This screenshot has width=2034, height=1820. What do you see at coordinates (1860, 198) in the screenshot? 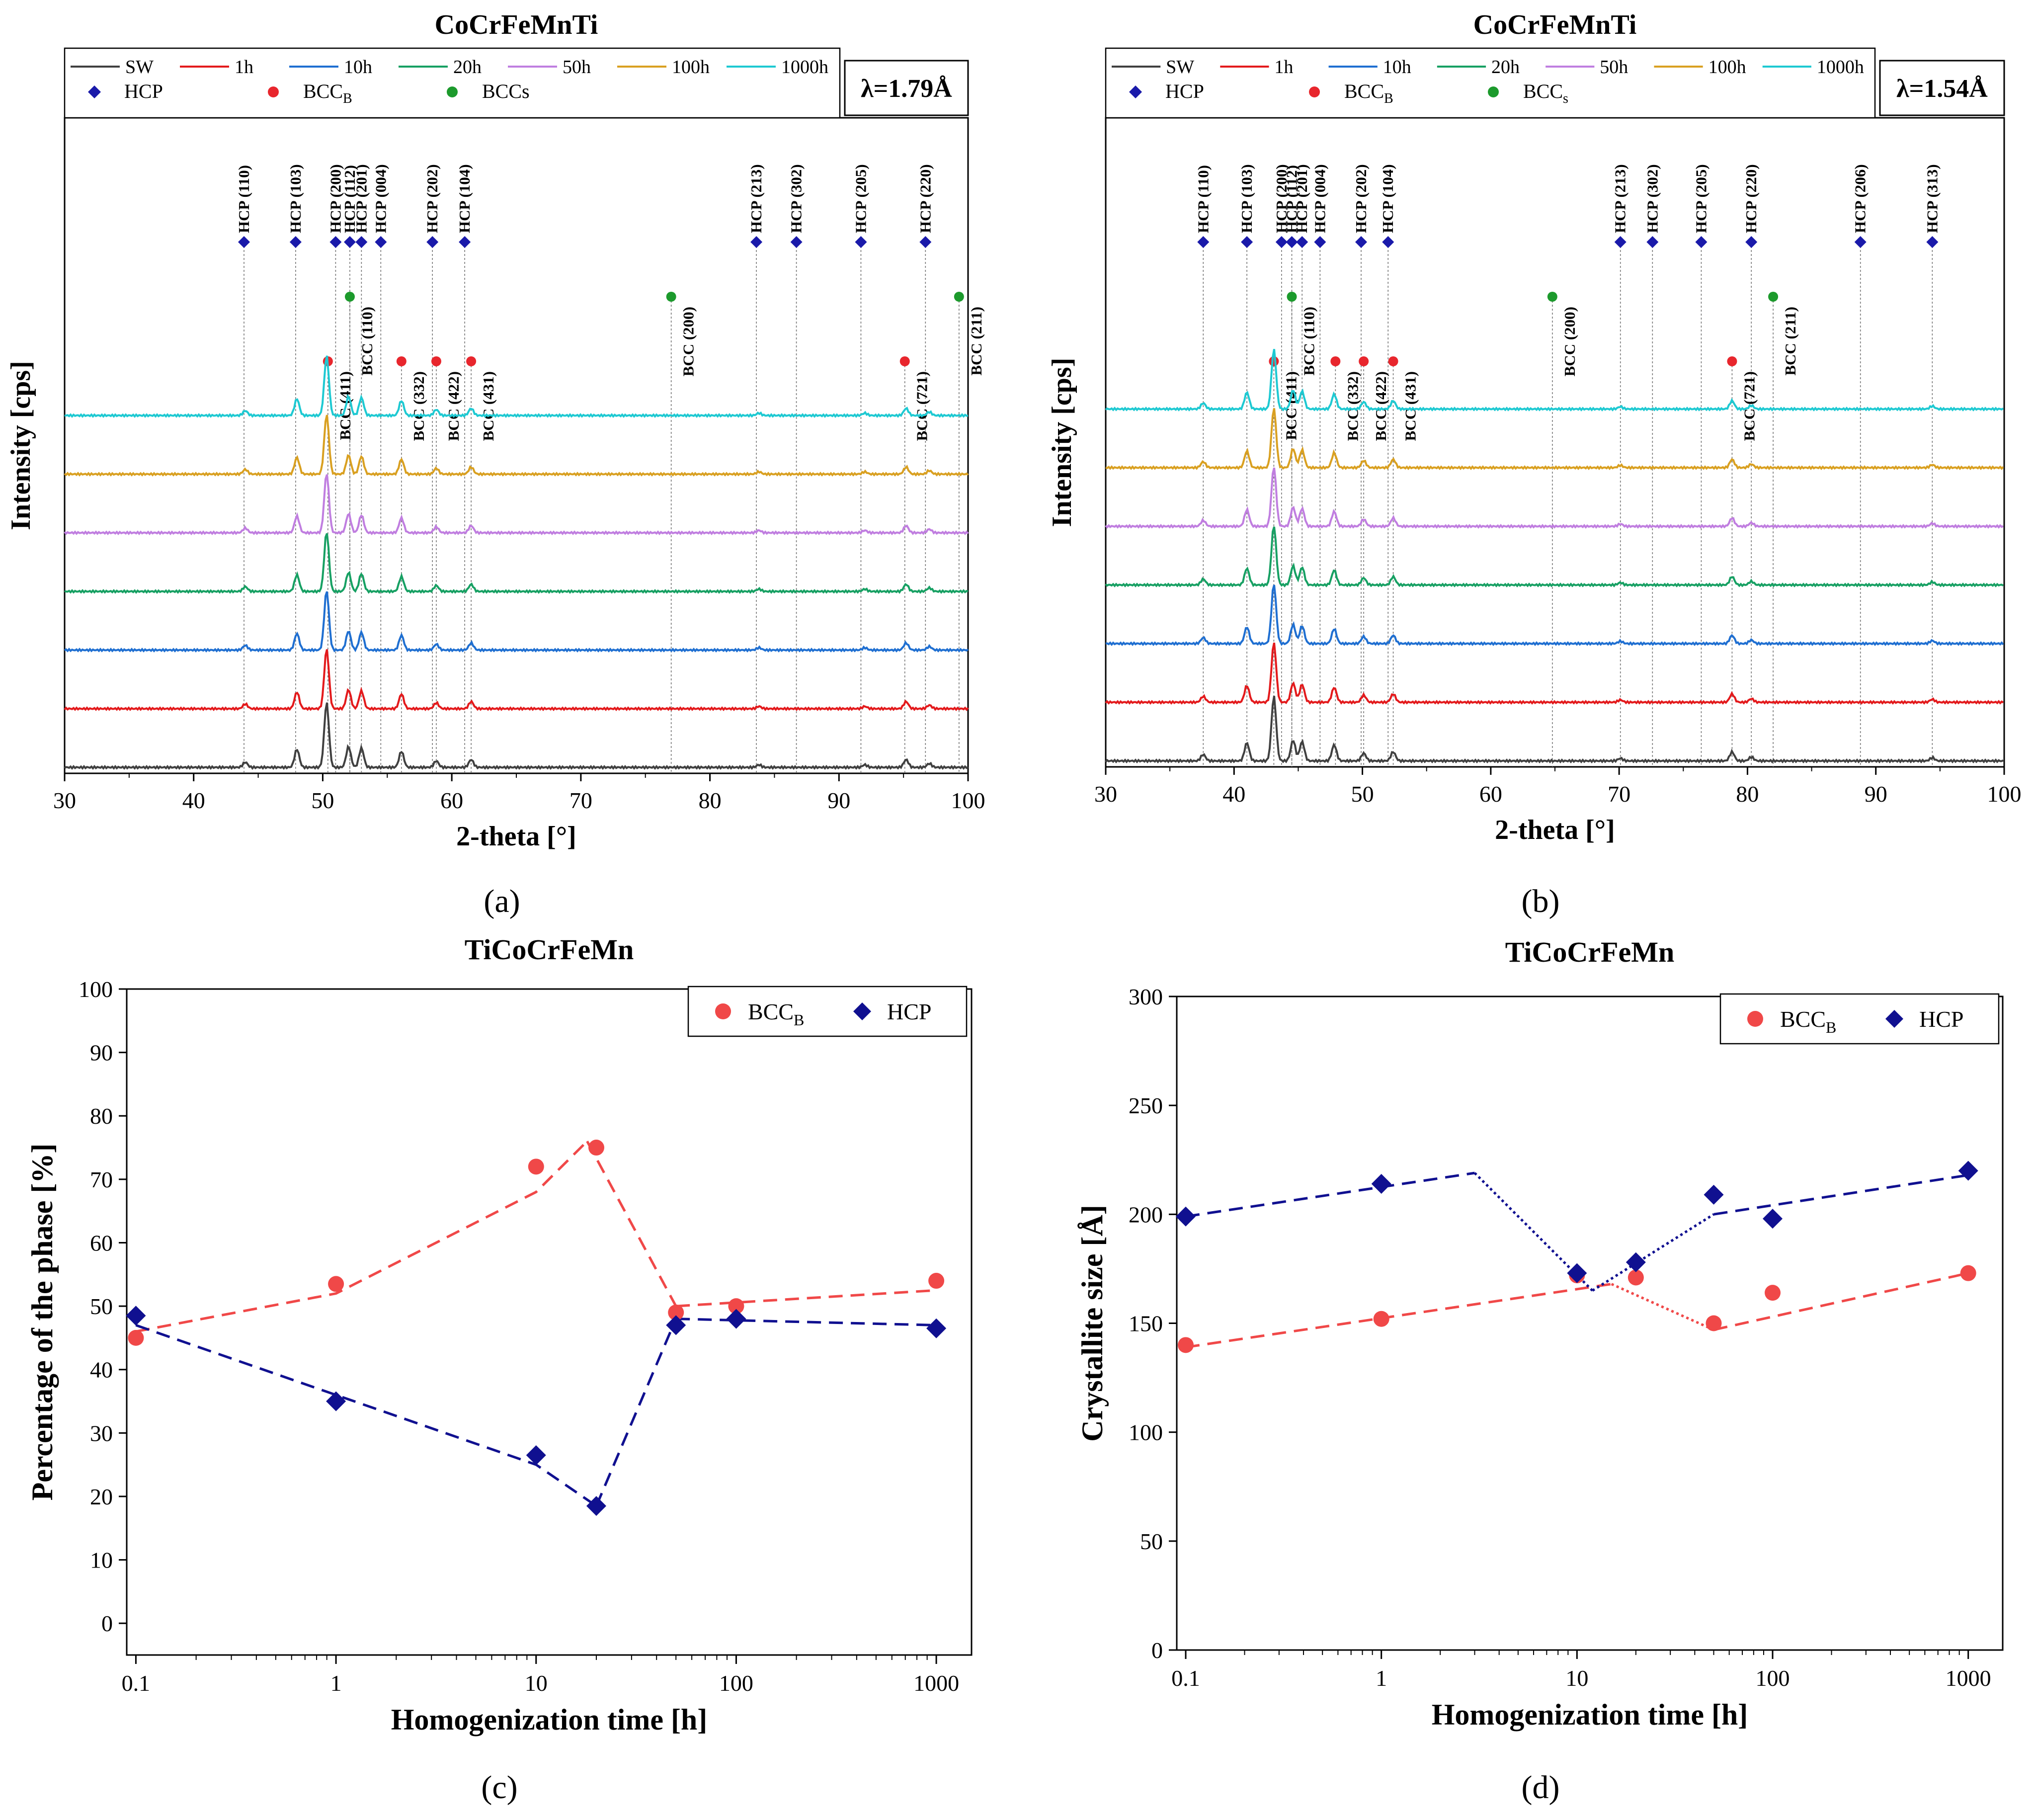
I see `hcp-label: HCP (206)` at bounding box center [1860, 198].